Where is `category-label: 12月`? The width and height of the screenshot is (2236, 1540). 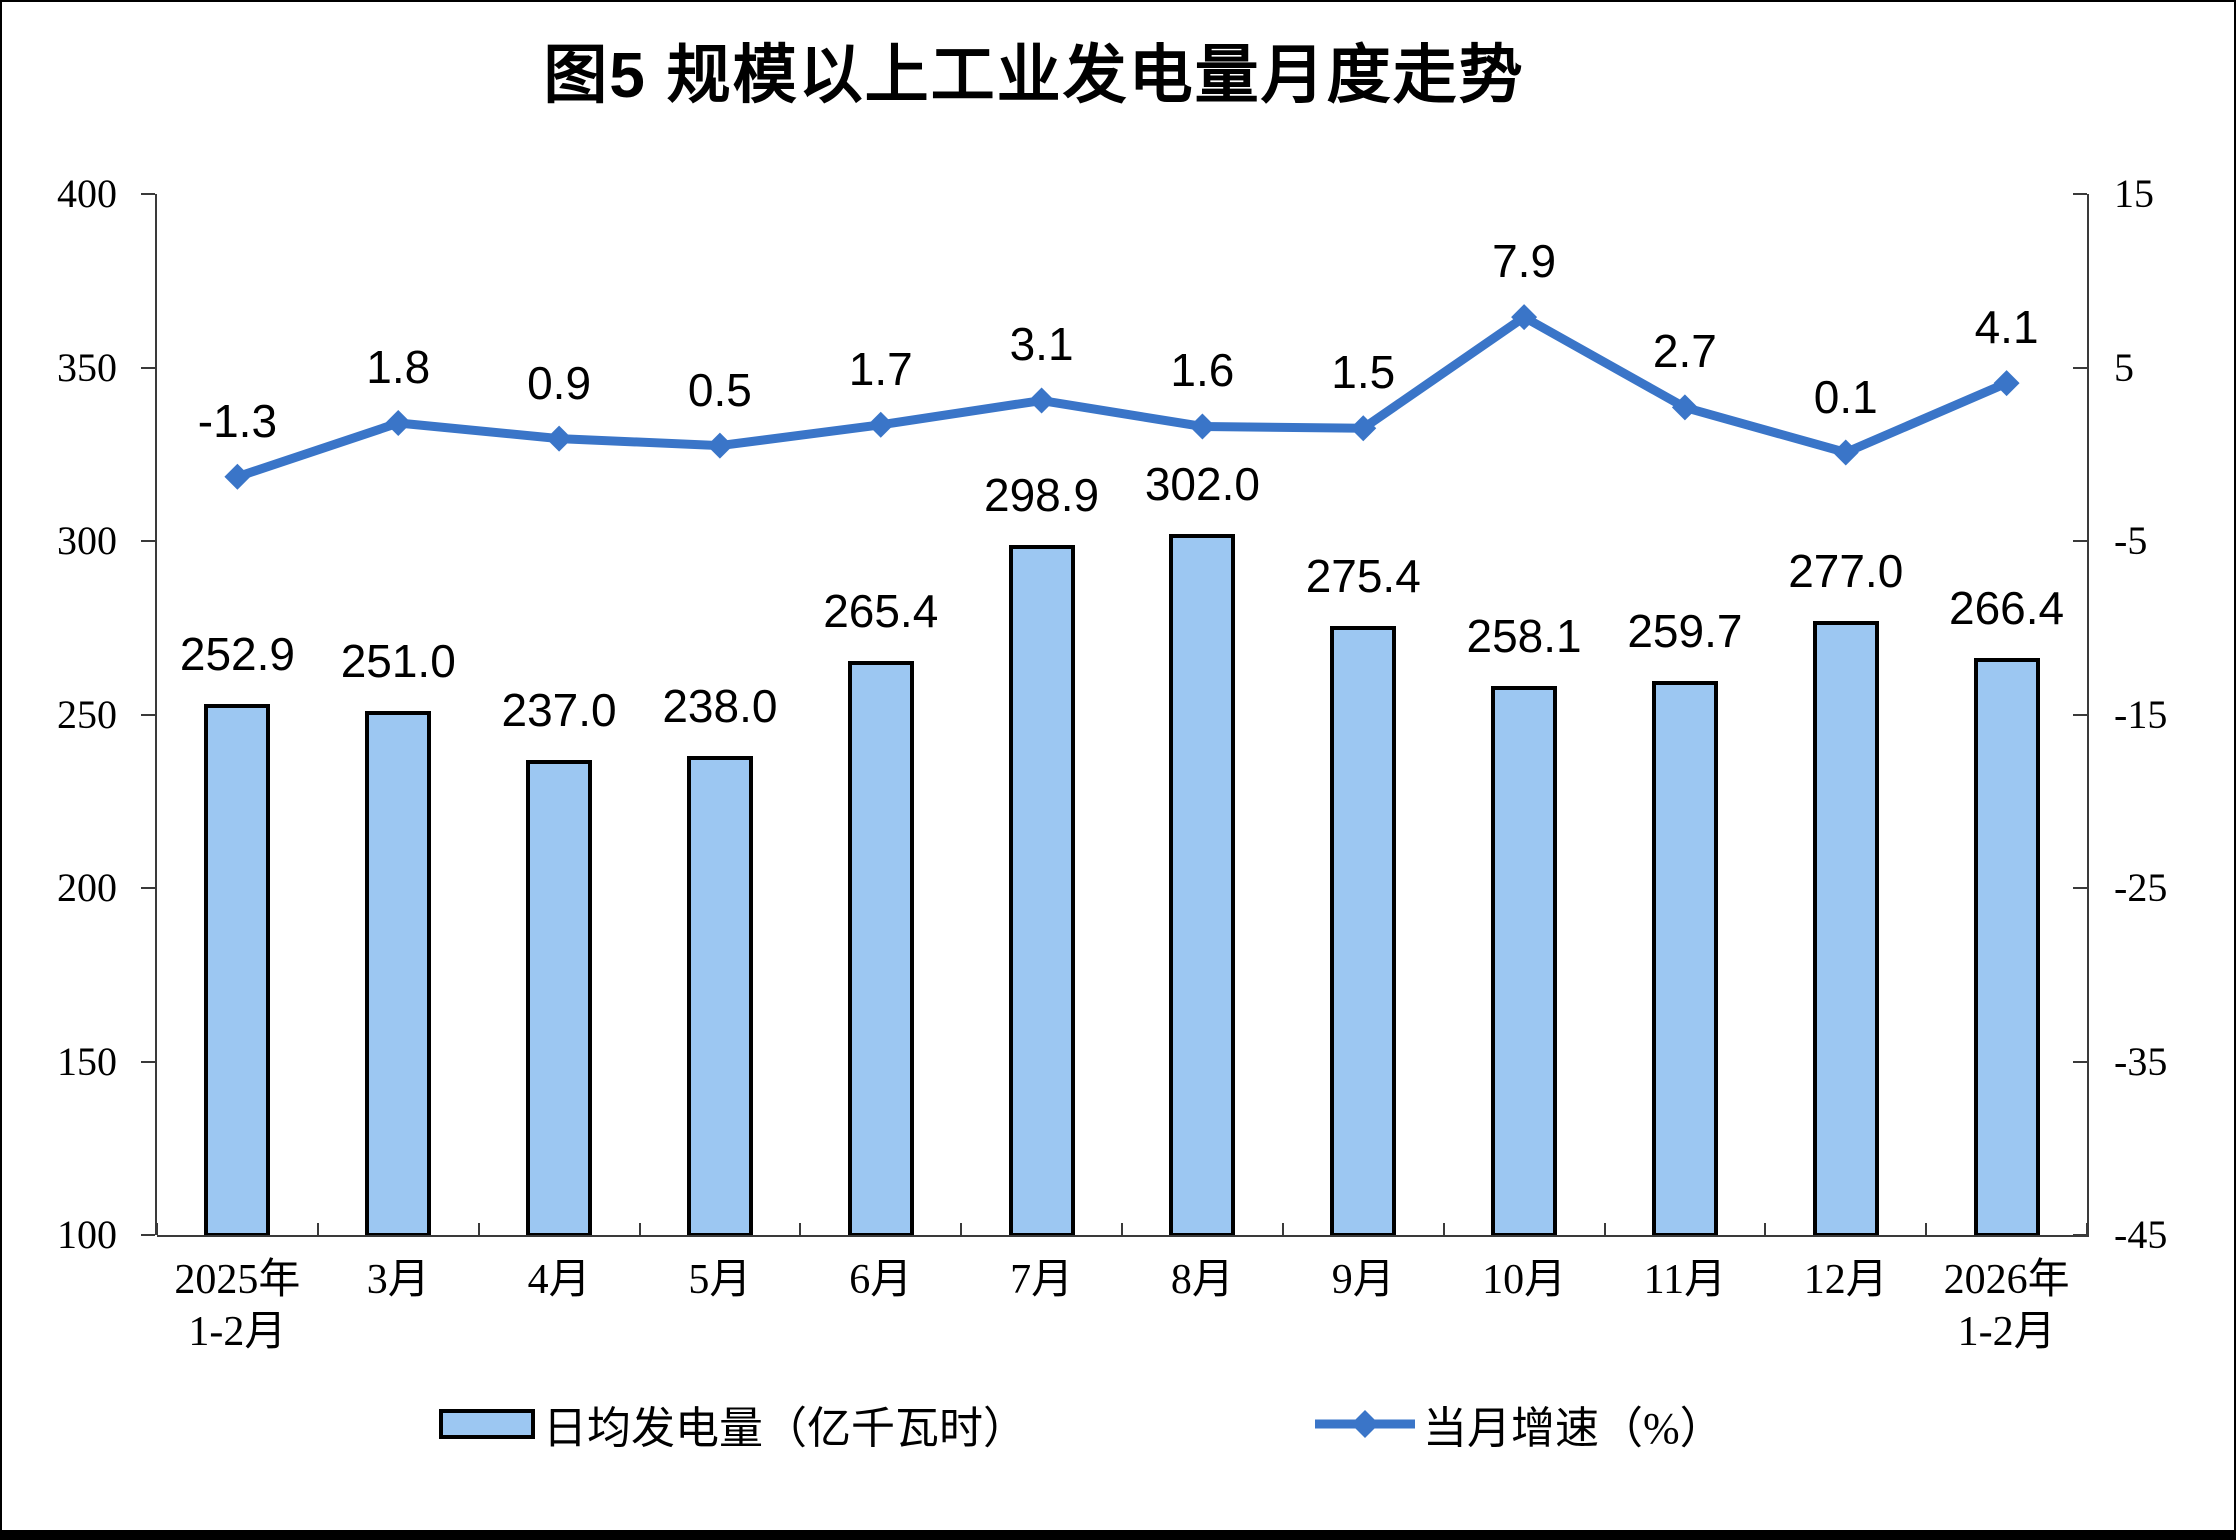
category-label: 12月 is located at coordinates (1845, 1280).